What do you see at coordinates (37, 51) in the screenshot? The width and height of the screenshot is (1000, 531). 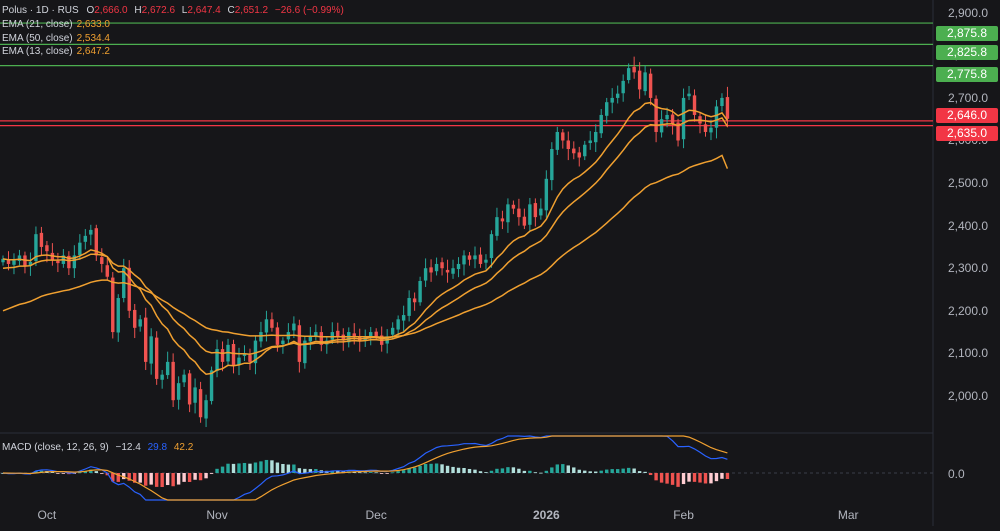 I see `ema13-label: EMA (13, close)` at bounding box center [37, 51].